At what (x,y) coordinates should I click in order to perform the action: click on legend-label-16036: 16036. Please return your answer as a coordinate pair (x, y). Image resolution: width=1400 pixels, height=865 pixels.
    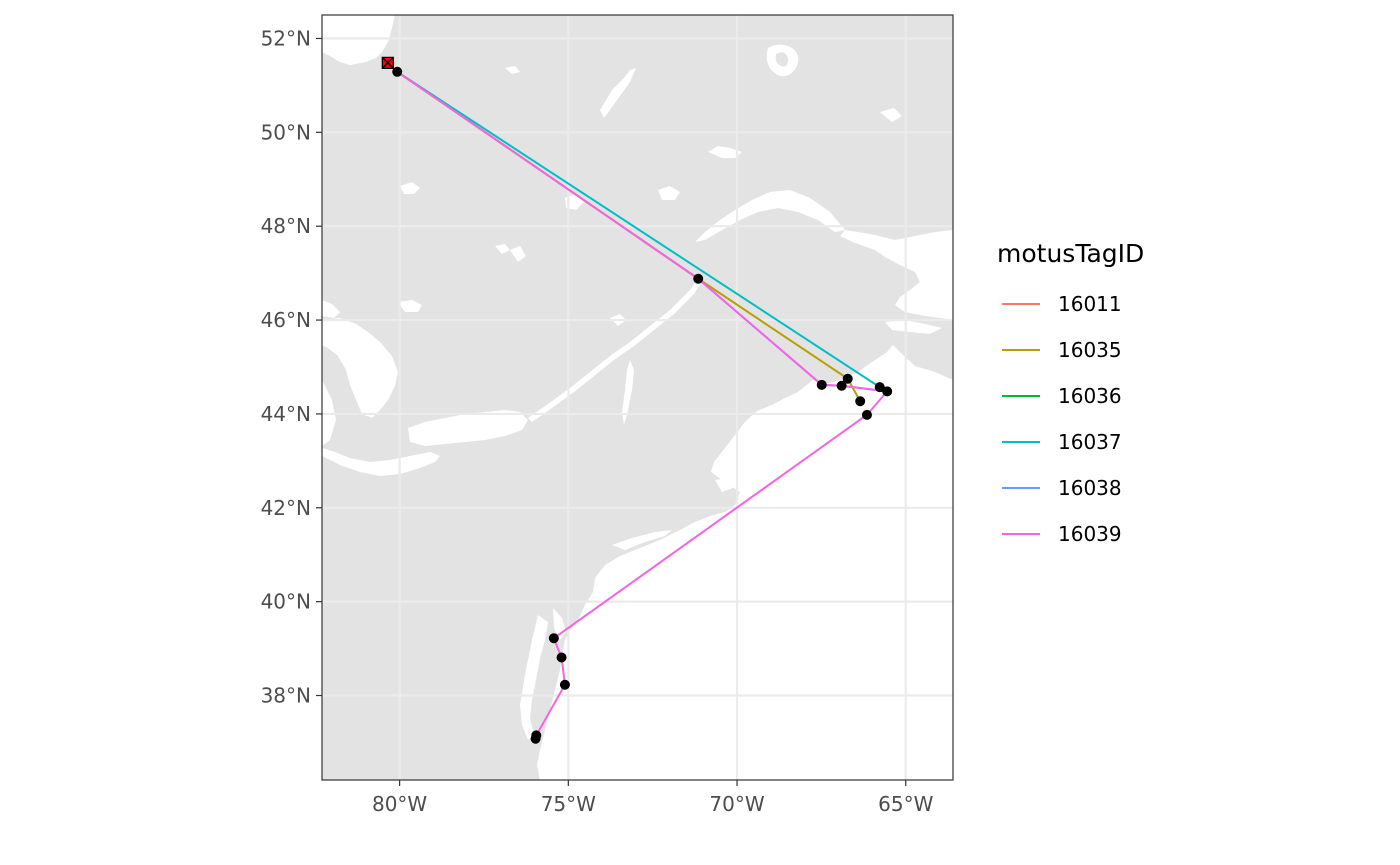
    Looking at the image, I should click on (1090, 396).